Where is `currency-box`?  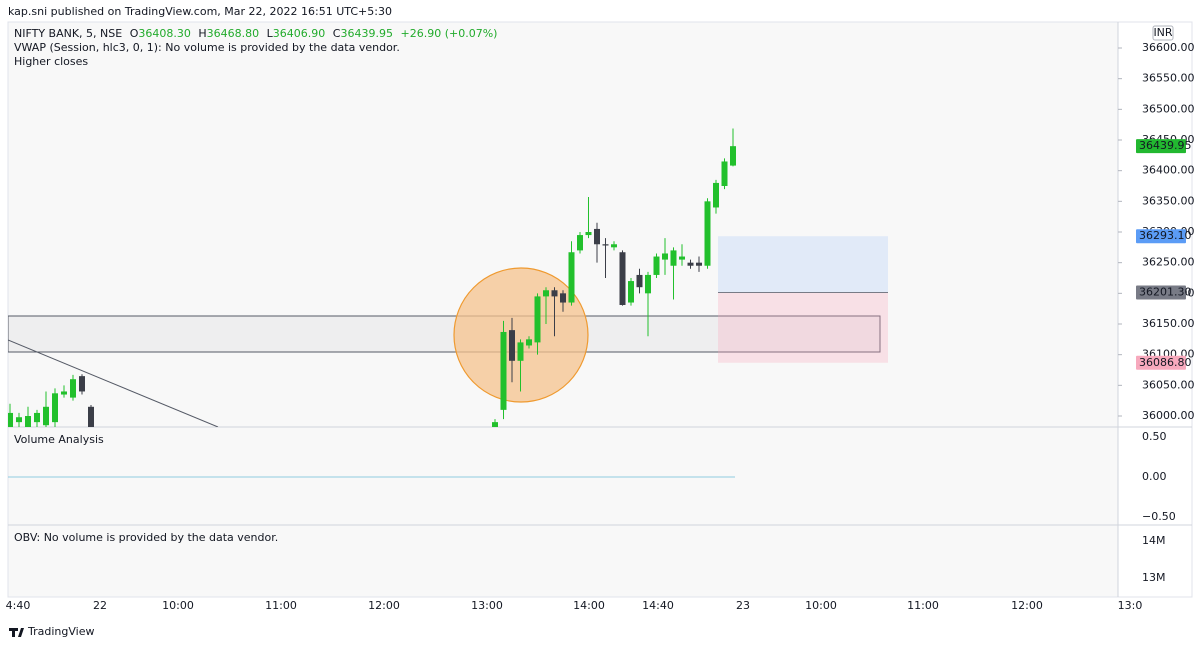 currency-box is located at coordinates (1163, 33).